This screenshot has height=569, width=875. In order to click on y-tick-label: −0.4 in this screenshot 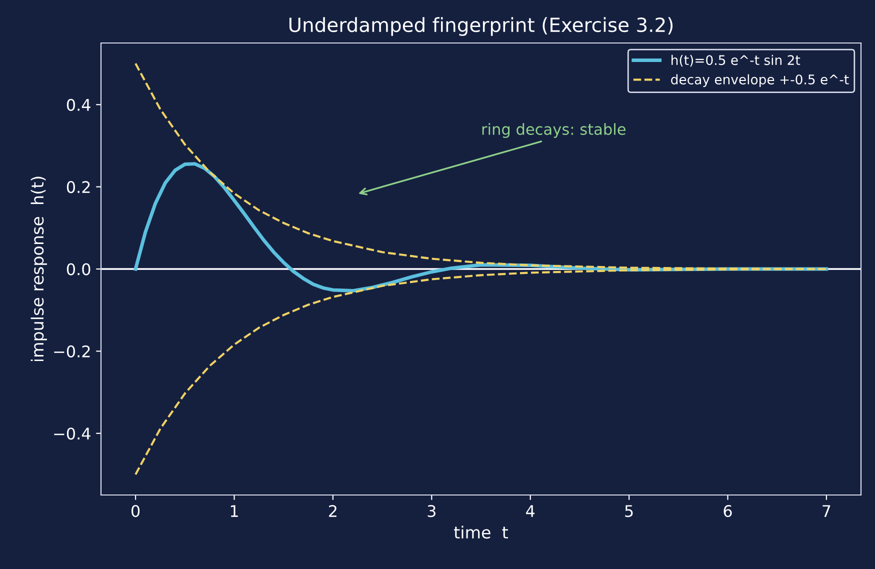, I will do `click(72, 434)`.